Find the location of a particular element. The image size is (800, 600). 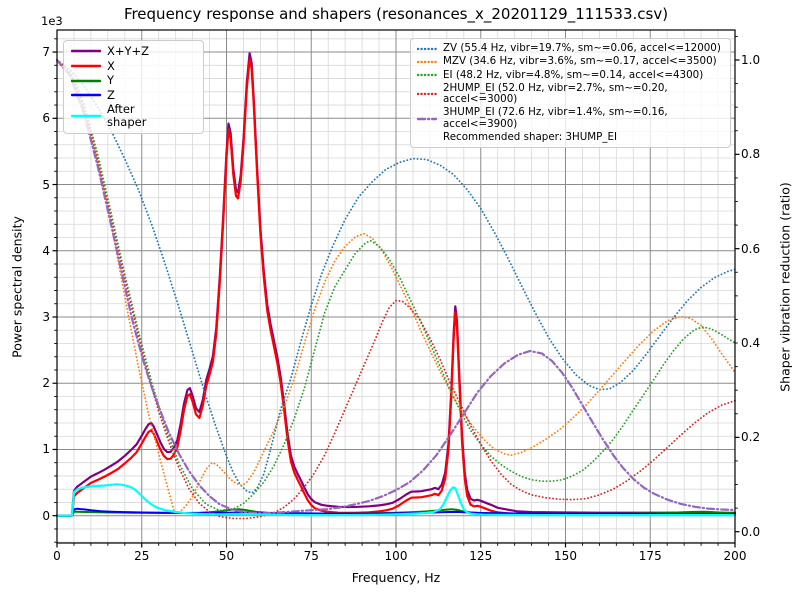

x-tick-label: 150 is located at coordinates (565, 556).